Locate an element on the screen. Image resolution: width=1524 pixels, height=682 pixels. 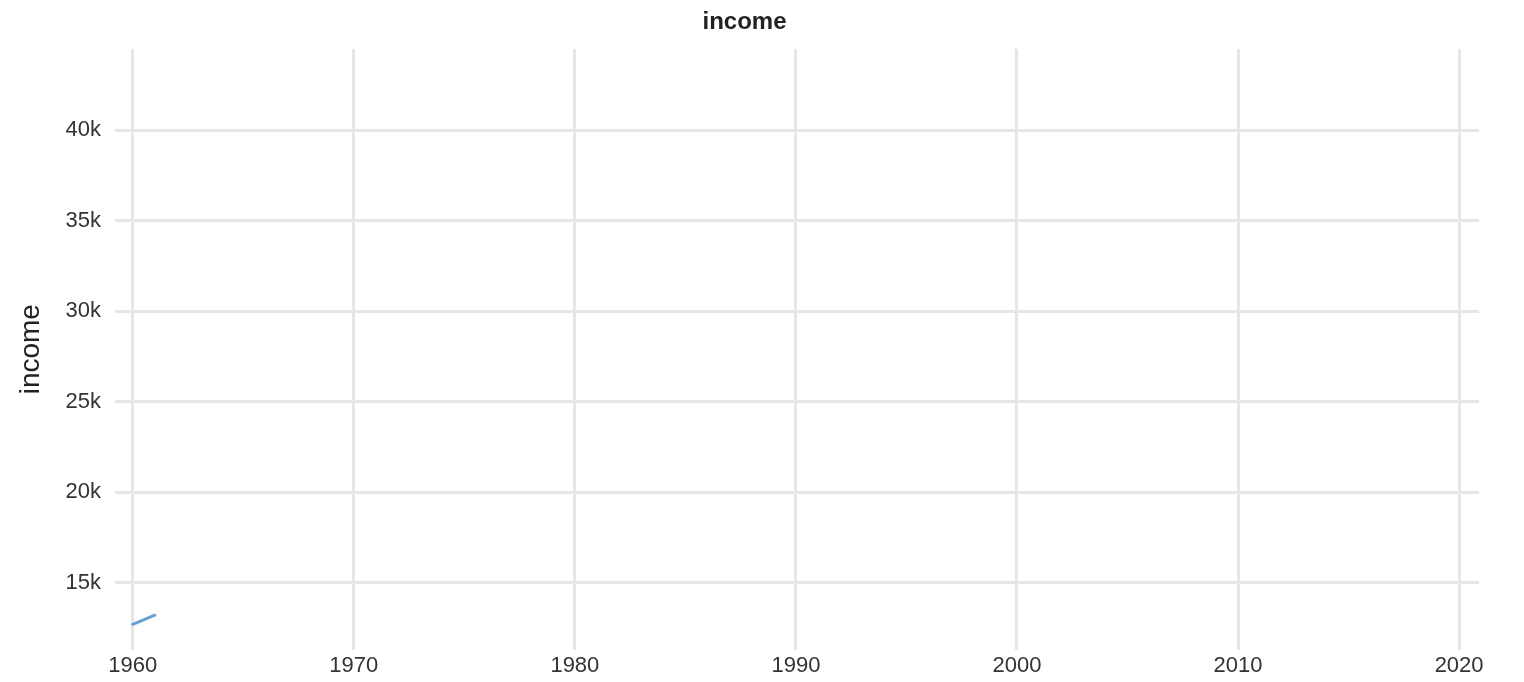
chart-title: income is located at coordinates (744, 21).